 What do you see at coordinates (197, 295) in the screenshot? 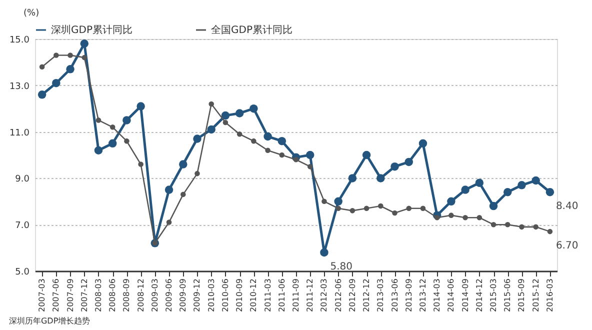
I see `x-tick-label: 2009-12` at bounding box center [197, 295].